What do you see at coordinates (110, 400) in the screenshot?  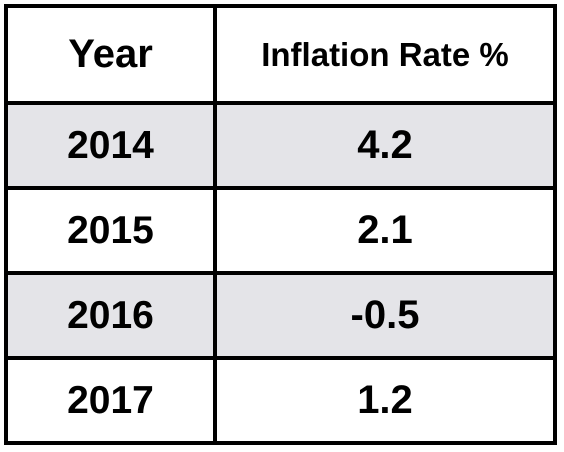 I see `cell-year: 2017` at bounding box center [110, 400].